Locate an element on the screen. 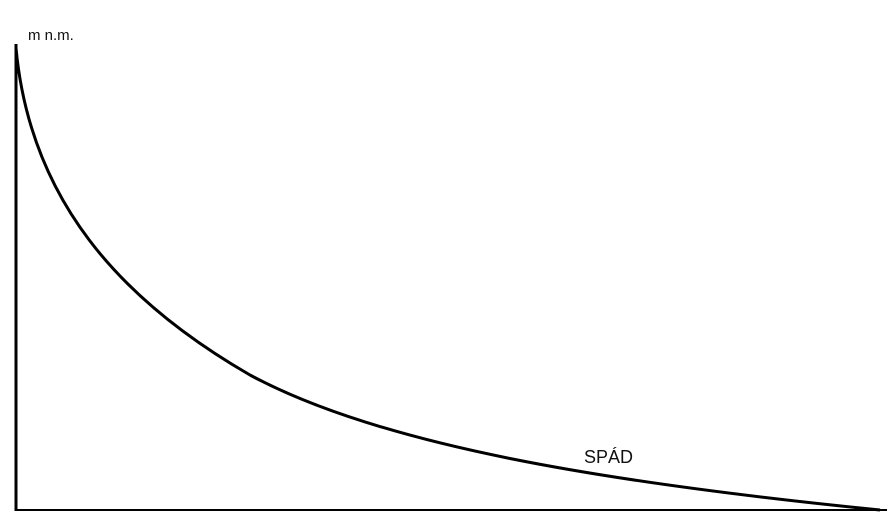  axis-label: m n.m. is located at coordinates (51, 35).